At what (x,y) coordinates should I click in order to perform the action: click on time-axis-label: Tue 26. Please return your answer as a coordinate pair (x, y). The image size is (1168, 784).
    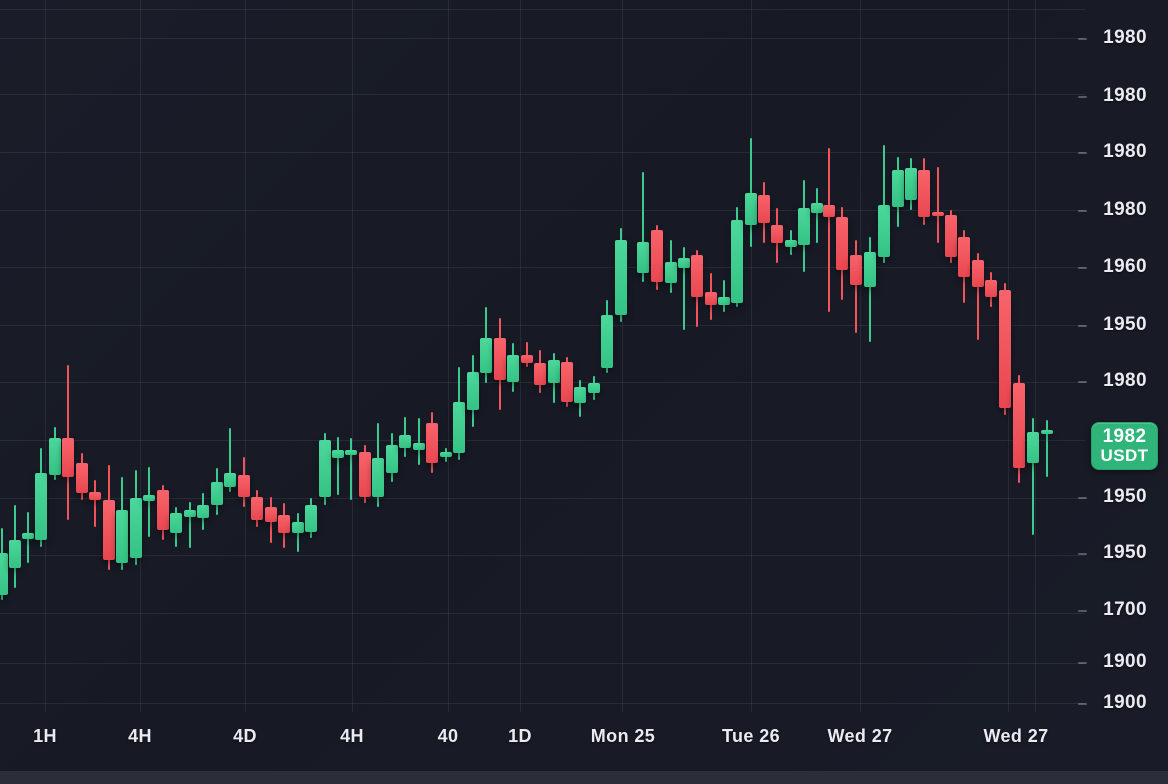
    Looking at the image, I should click on (751, 736).